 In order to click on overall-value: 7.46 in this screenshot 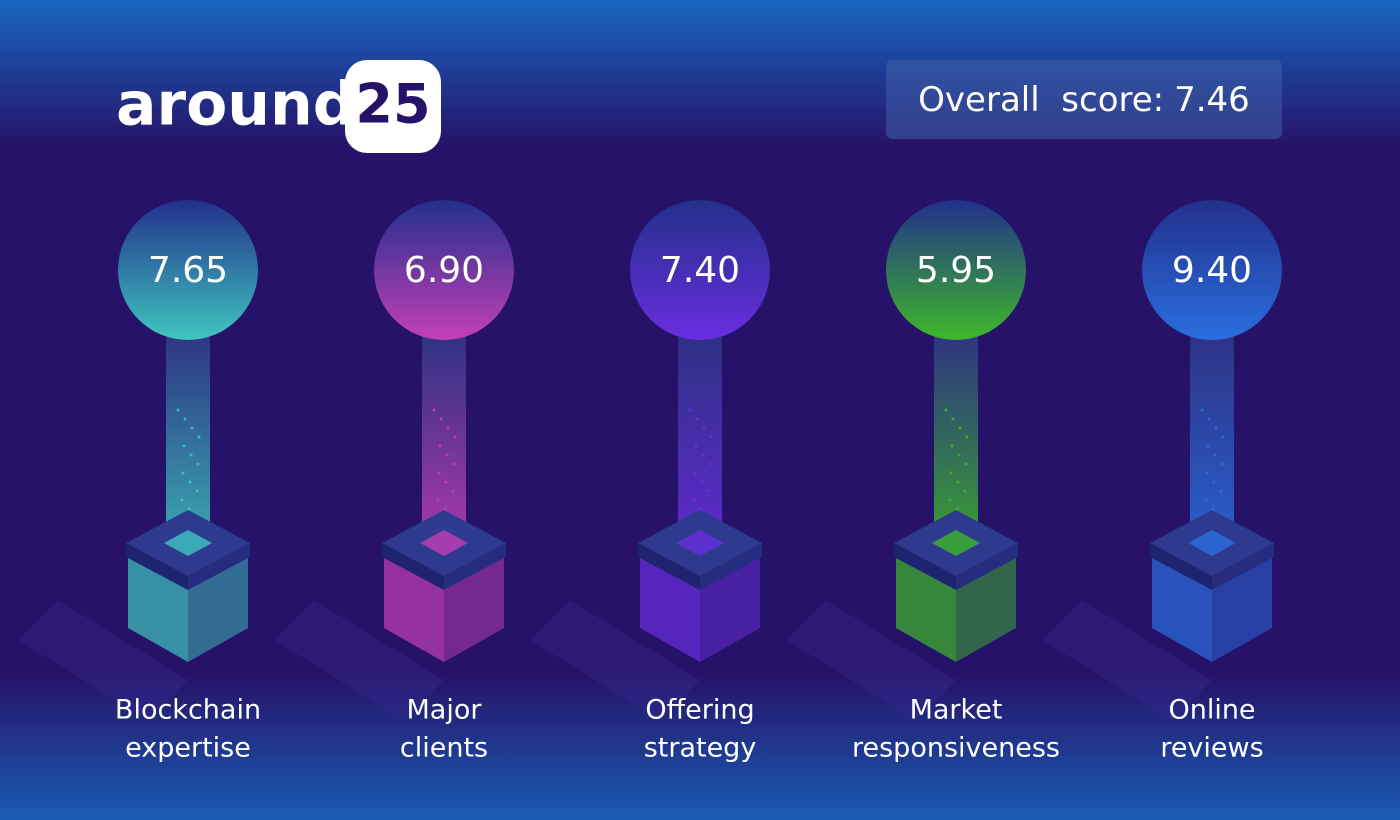, I will do `click(1212, 100)`.